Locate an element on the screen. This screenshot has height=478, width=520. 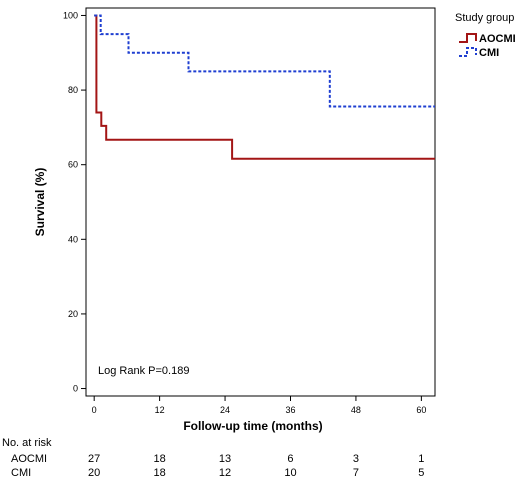
legend: AOCMI CMI is located at coordinates (487, 46).